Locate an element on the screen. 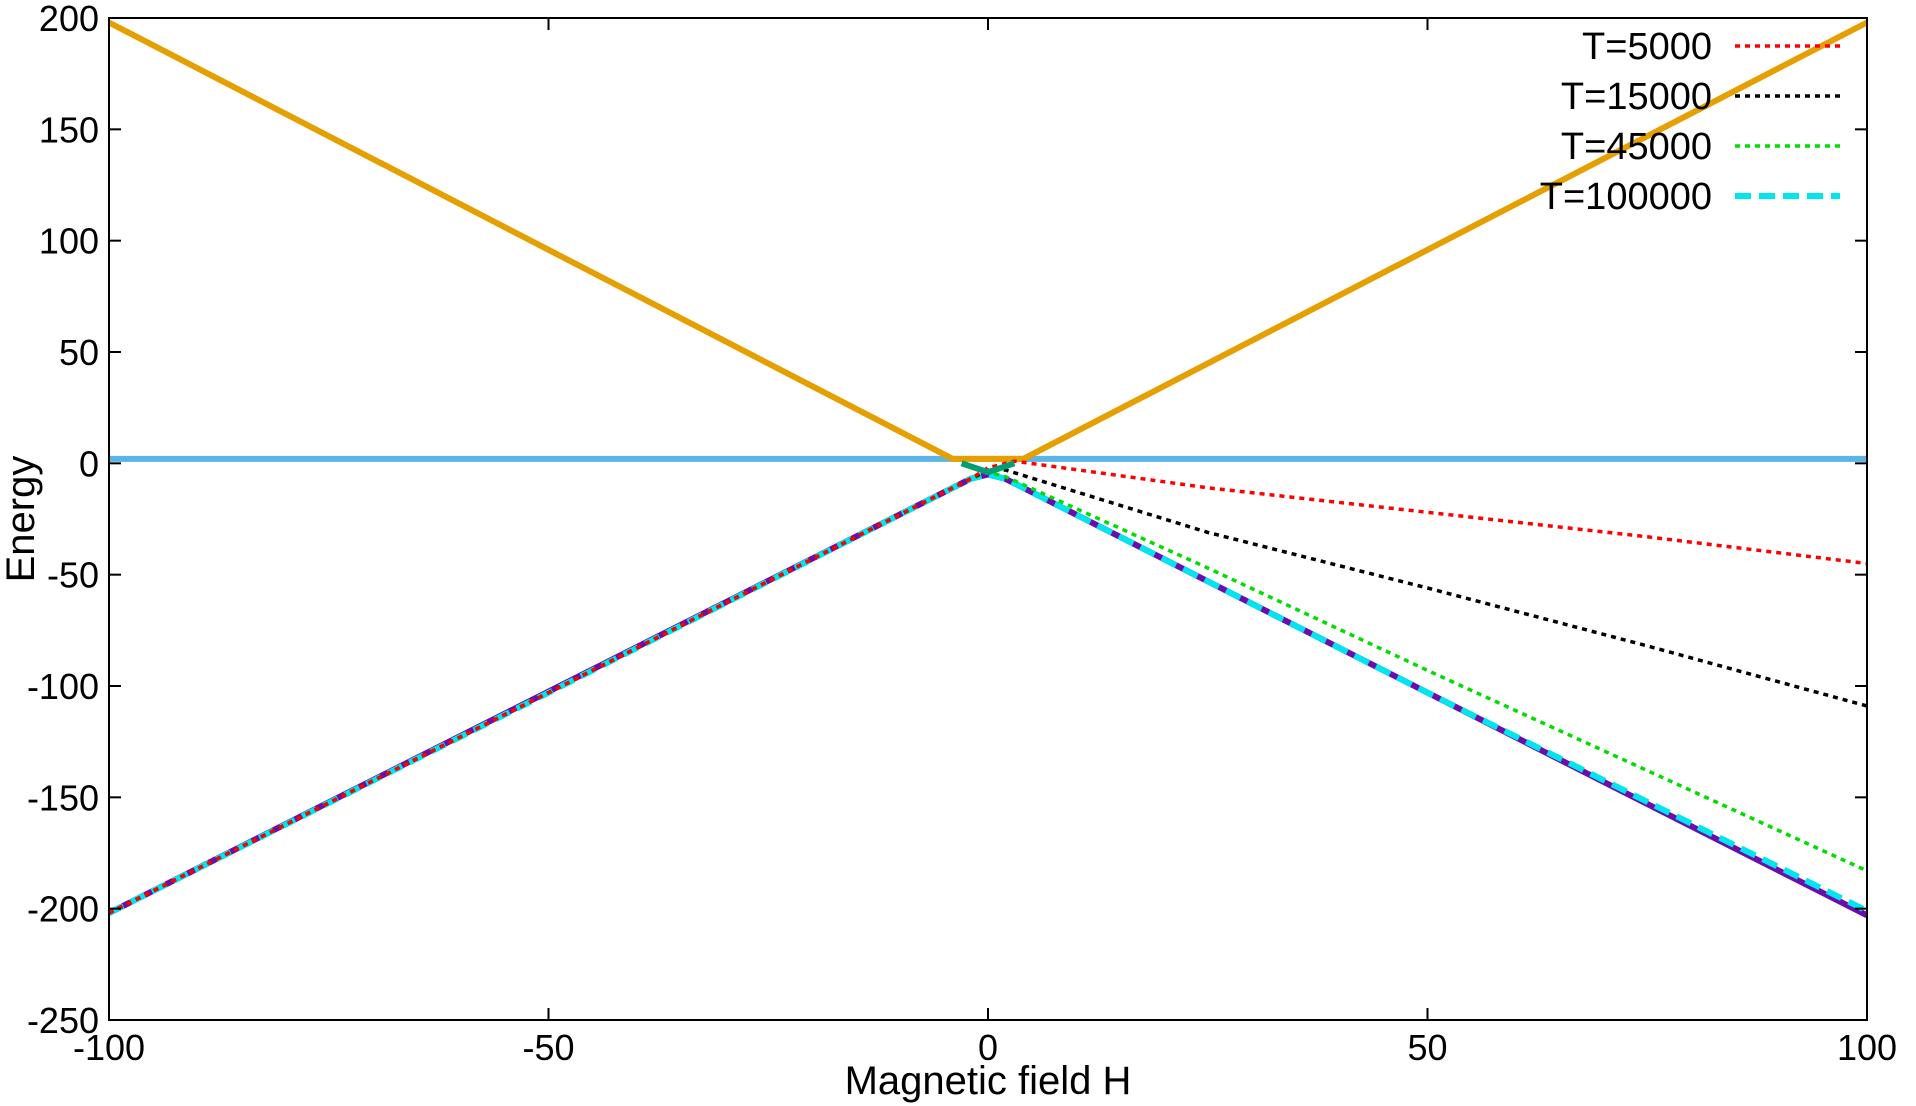  legend-label-2: T=45000 is located at coordinates (1636, 147).